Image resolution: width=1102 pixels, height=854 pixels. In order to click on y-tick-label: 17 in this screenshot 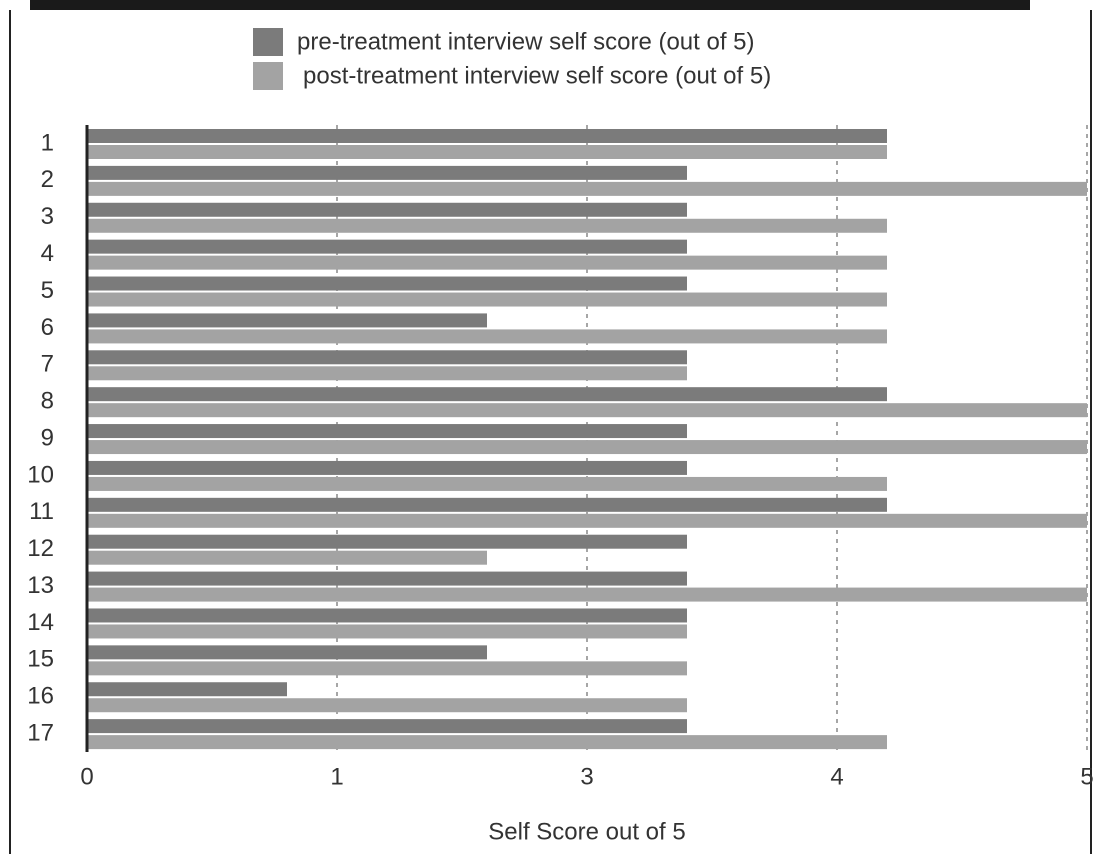, I will do `click(40, 732)`.